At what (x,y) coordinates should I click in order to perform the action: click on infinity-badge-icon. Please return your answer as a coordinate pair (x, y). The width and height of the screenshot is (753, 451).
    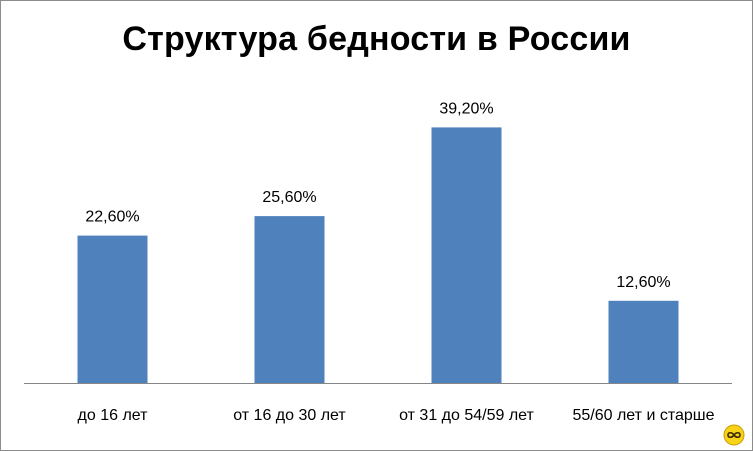
    Looking at the image, I should click on (734, 435).